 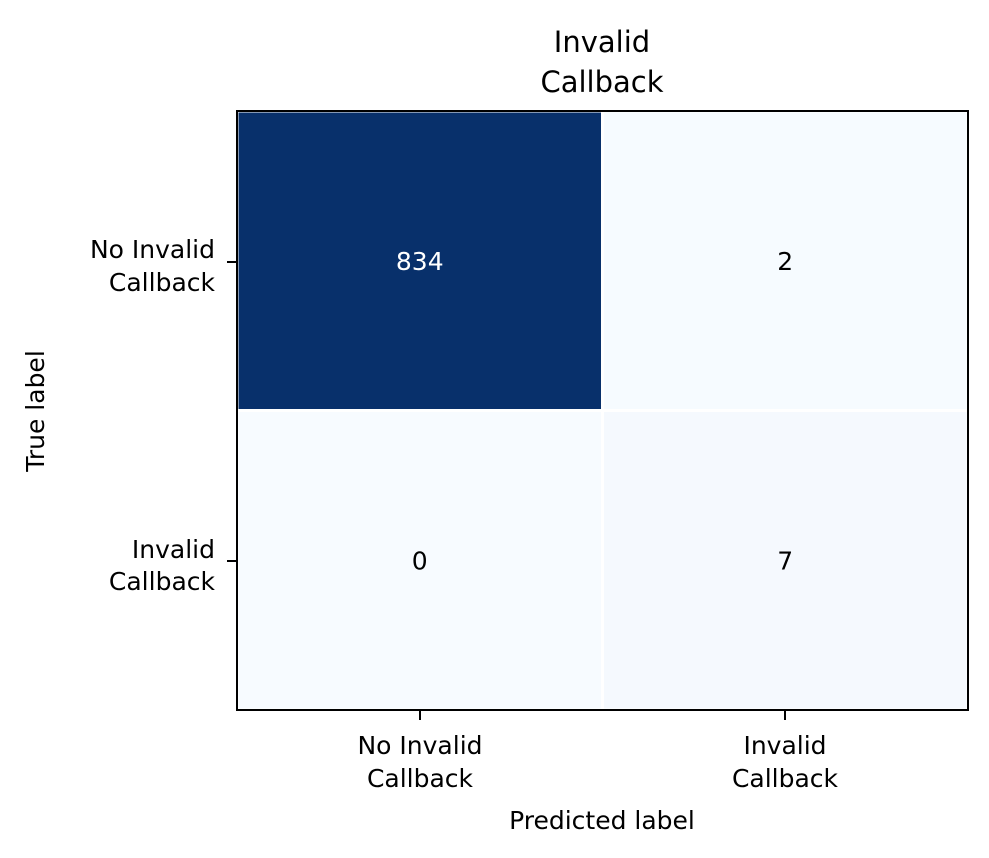 What do you see at coordinates (785, 778) in the screenshot?
I see `x-tick-label-1-line-2: Callback` at bounding box center [785, 778].